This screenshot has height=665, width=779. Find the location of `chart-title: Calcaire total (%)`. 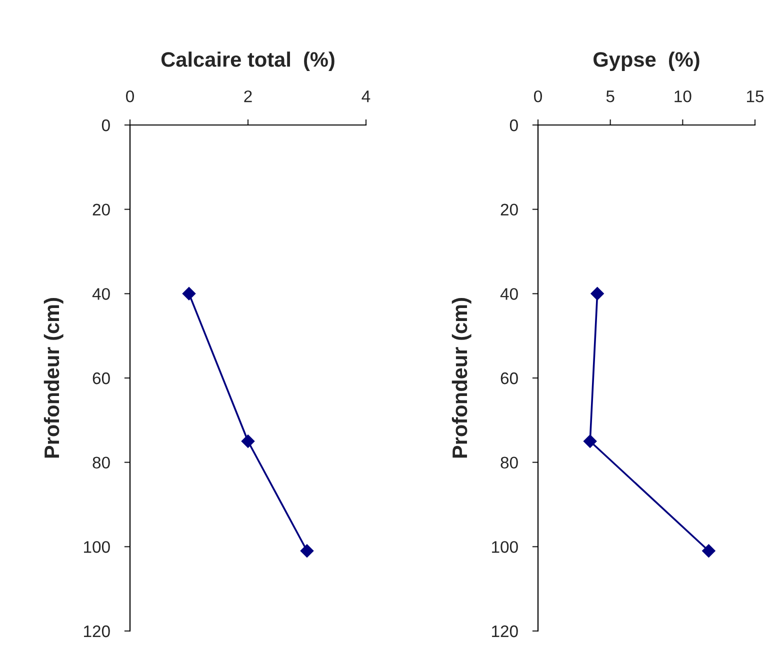

chart-title: Calcaire total (%) is located at coordinates (247, 61).